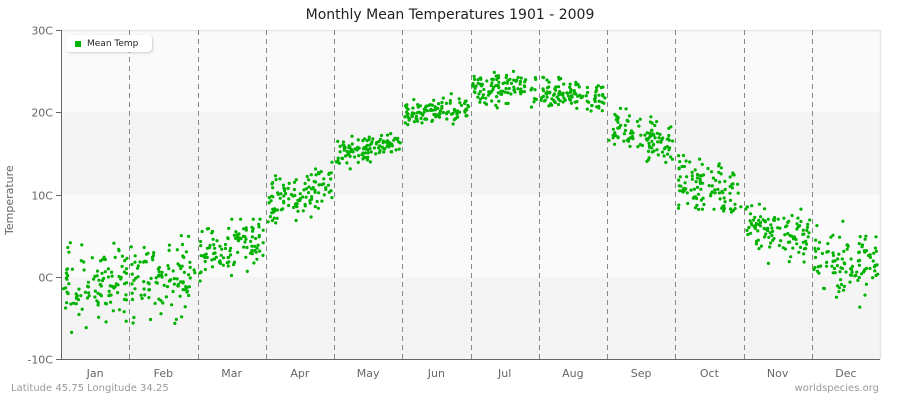 The height and width of the screenshot is (400, 900). What do you see at coordinates (836, 388) in the screenshot?
I see `source-credit: worldspecies.org` at bounding box center [836, 388].